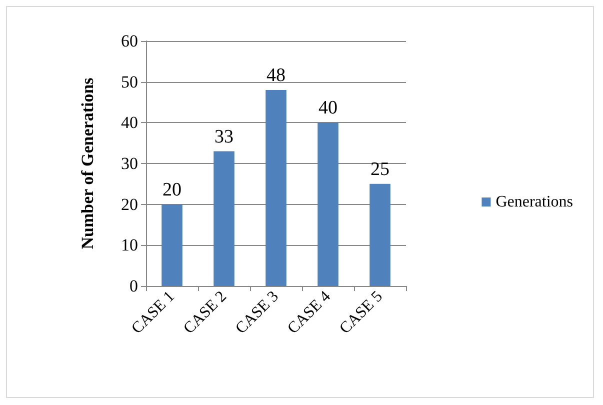  What do you see at coordinates (380, 169) in the screenshot?
I see `data-label: 25` at bounding box center [380, 169].